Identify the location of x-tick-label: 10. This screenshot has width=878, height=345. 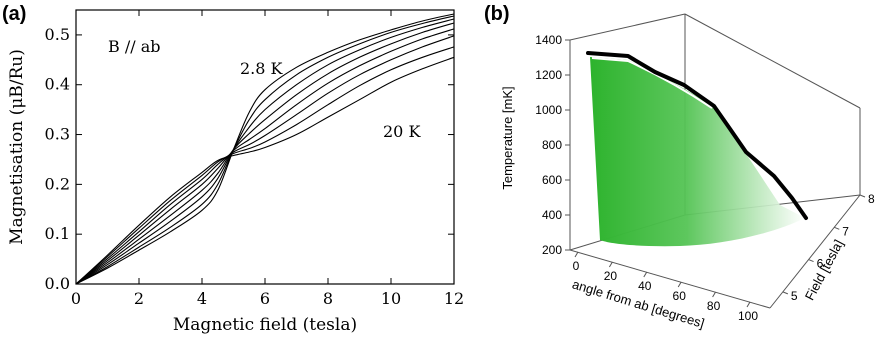
(391, 298).